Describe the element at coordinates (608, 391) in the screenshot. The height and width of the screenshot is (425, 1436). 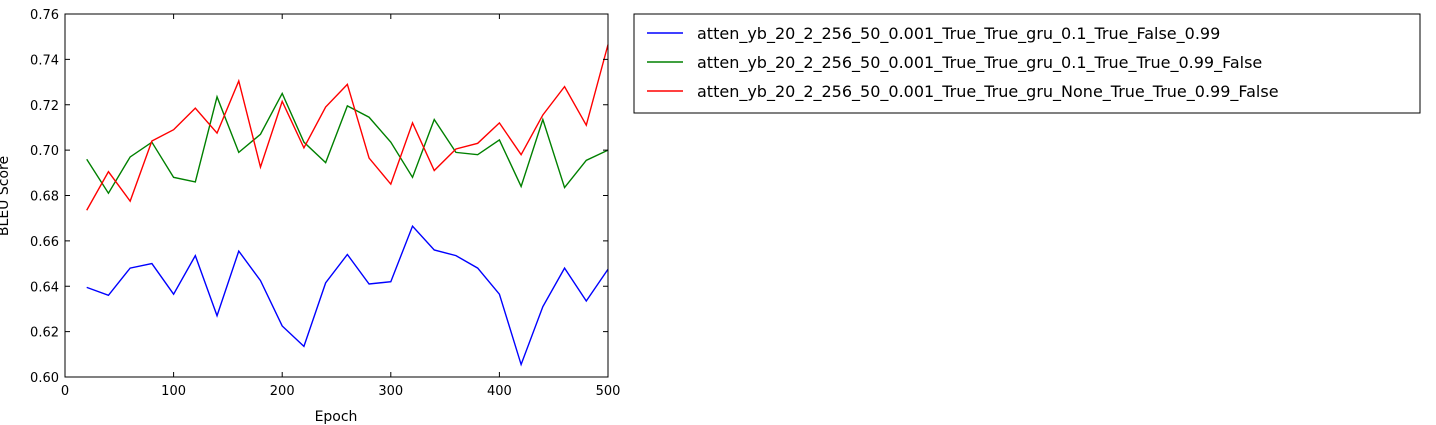
I see `x-tick-label: 500` at that location.